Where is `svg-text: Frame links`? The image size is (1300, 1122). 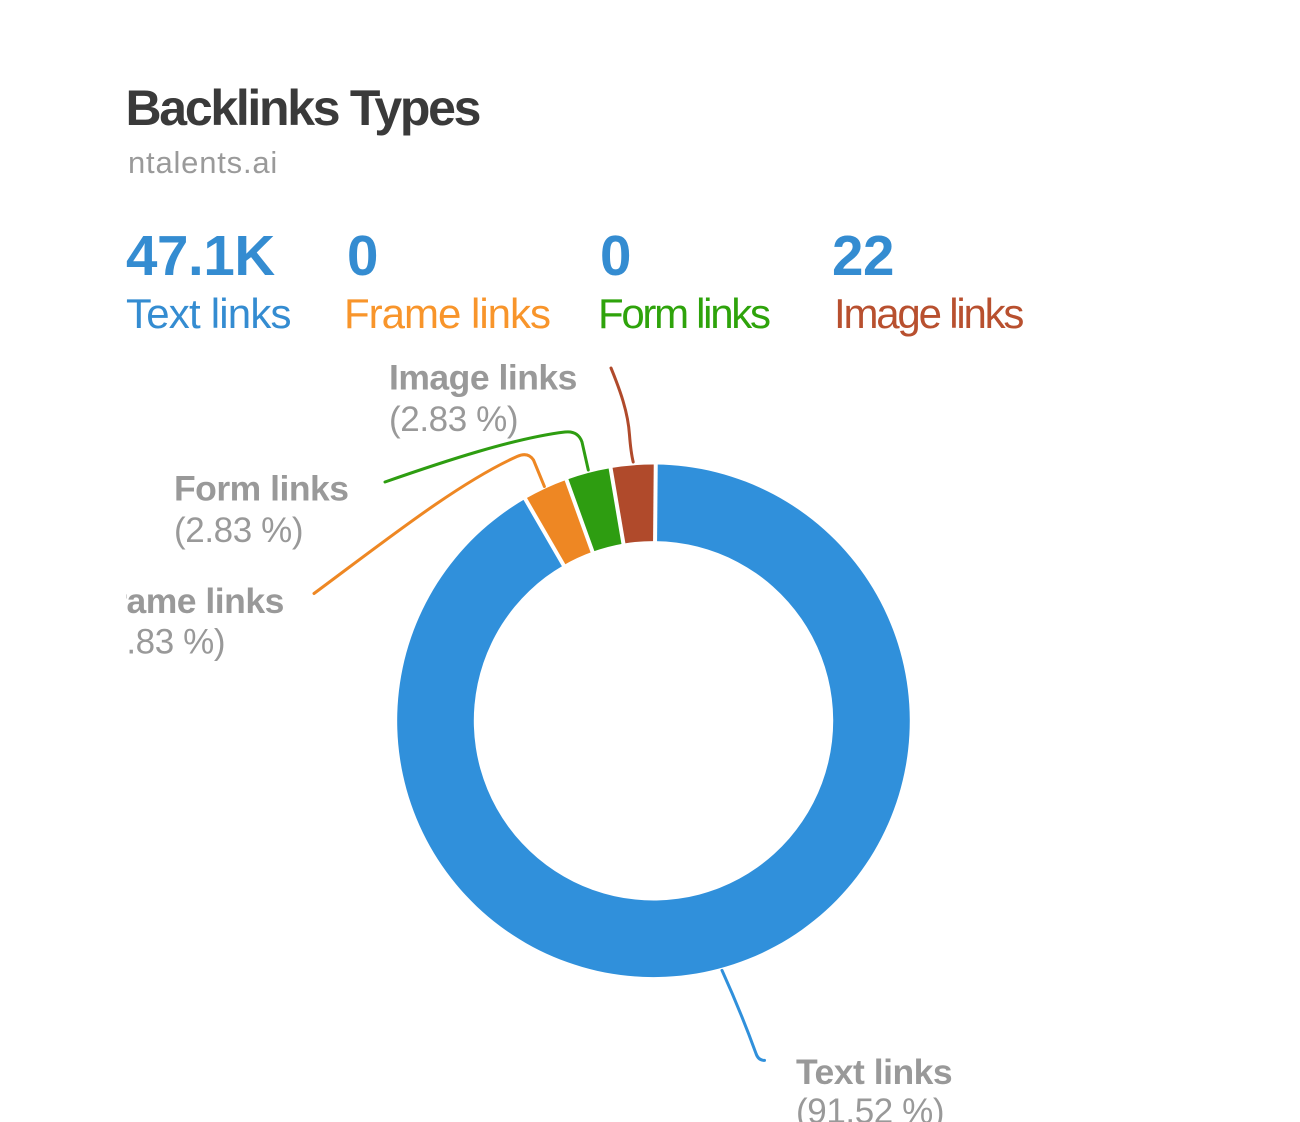 svg-text: Frame links is located at coordinates (188, 601).